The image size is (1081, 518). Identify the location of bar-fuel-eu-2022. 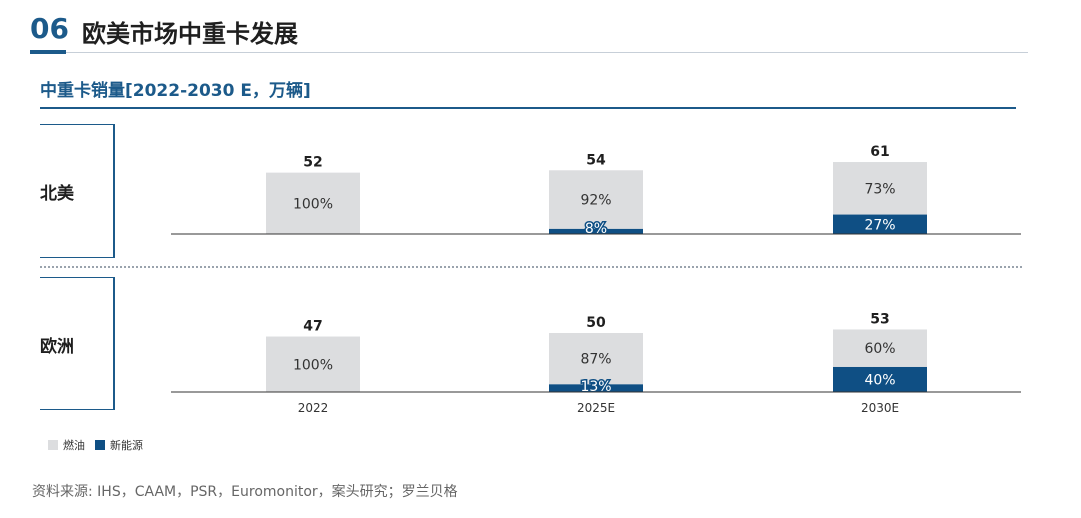
(313, 364).